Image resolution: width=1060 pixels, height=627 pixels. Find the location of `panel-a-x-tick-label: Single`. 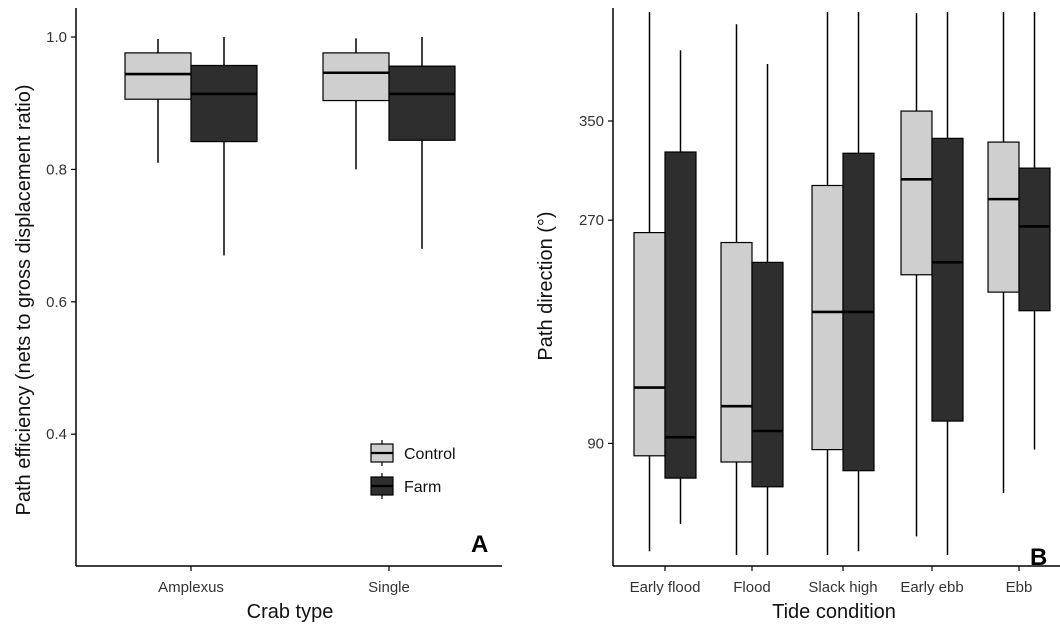

panel-a-x-tick-label: Single is located at coordinates (389, 587).